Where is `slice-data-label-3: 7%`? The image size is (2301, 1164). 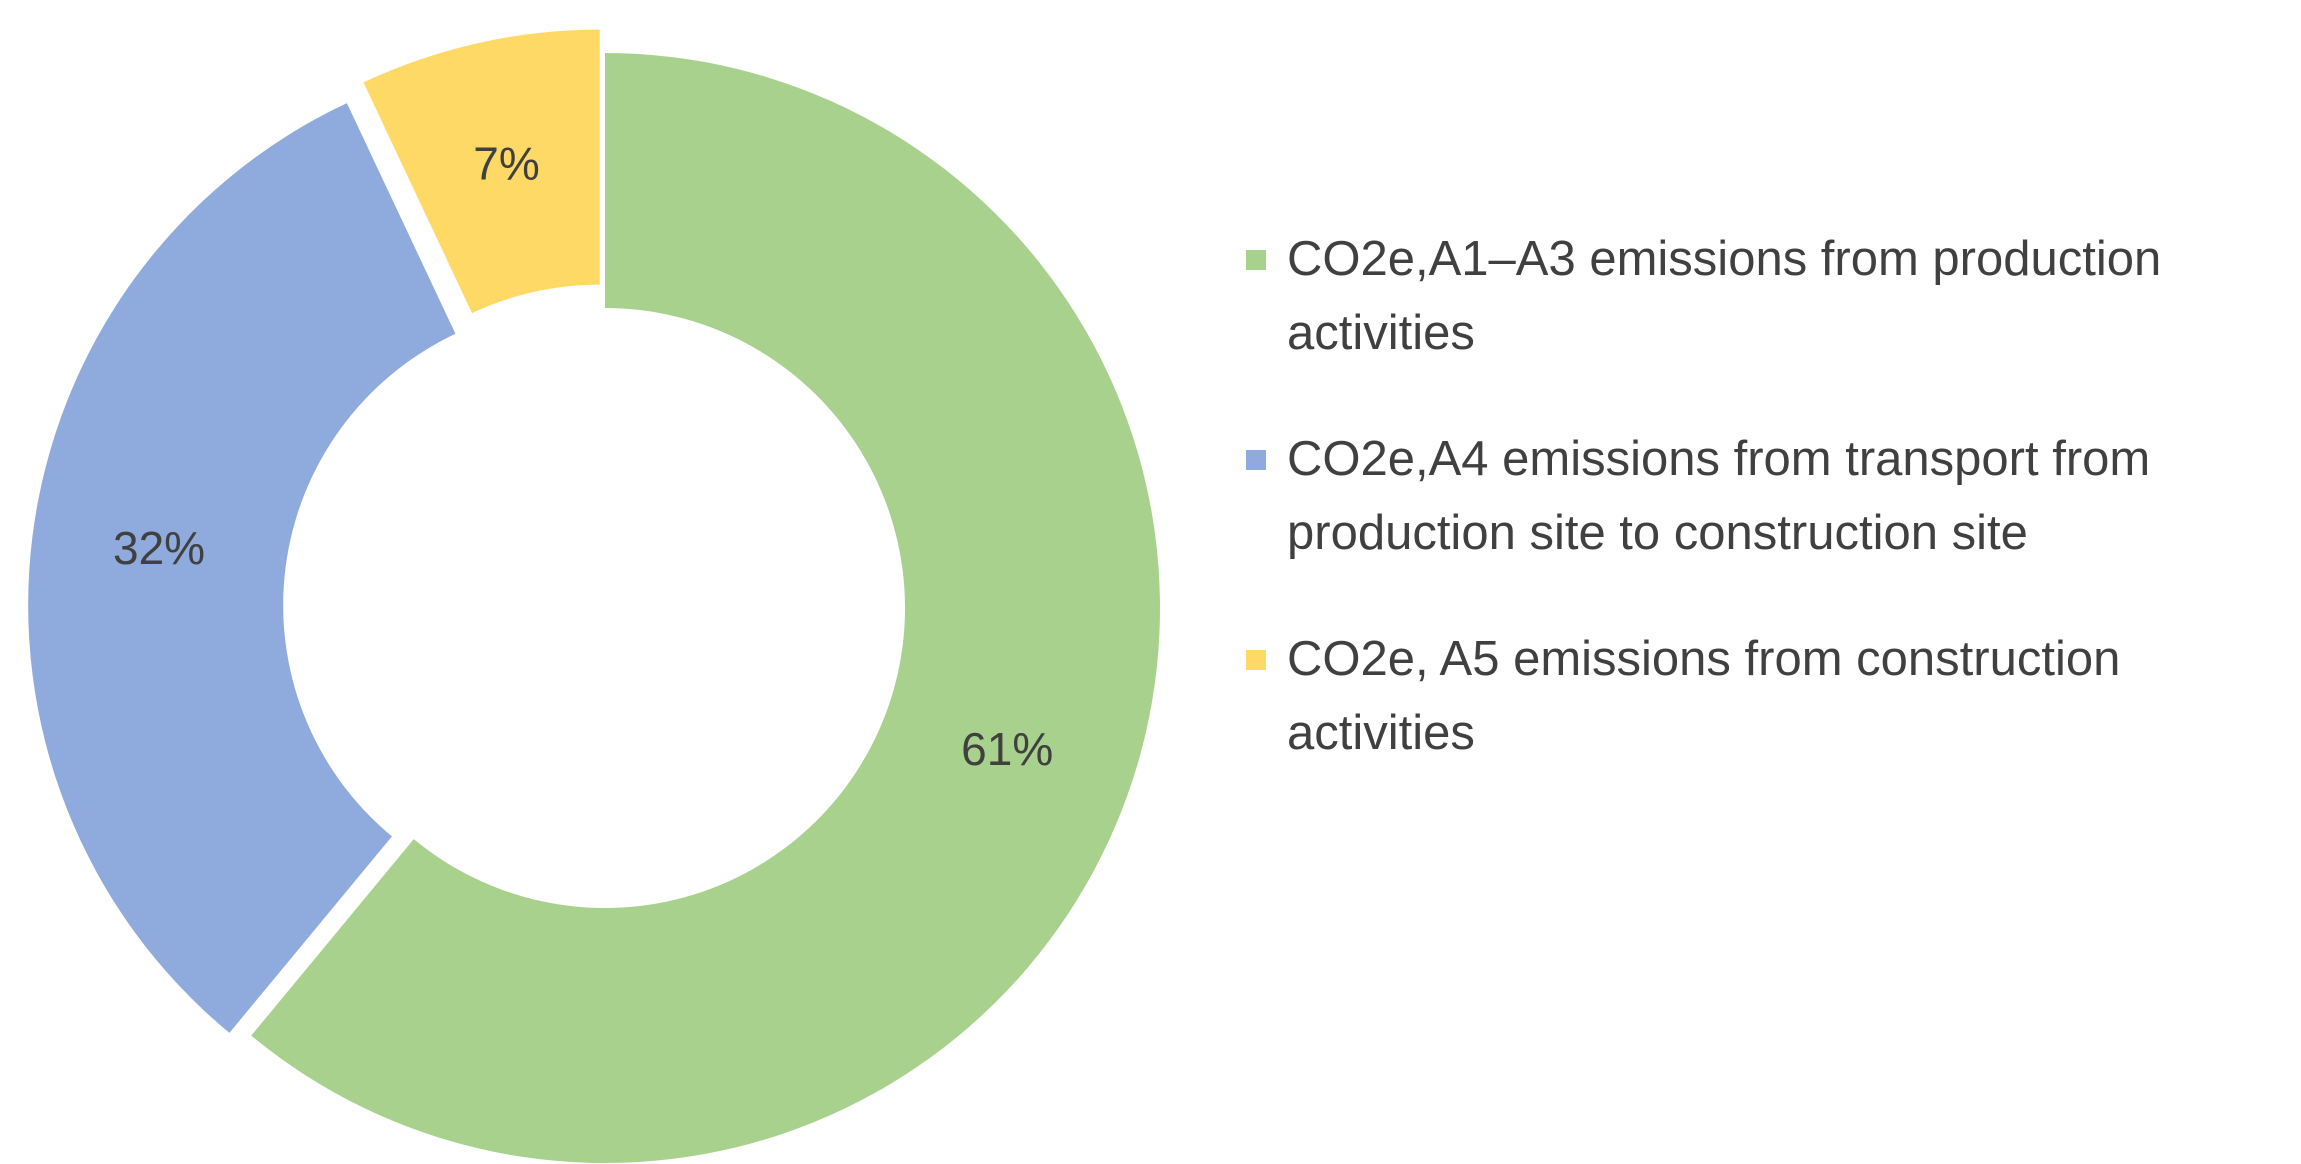
slice-data-label-3: 7% is located at coordinates (506, 164).